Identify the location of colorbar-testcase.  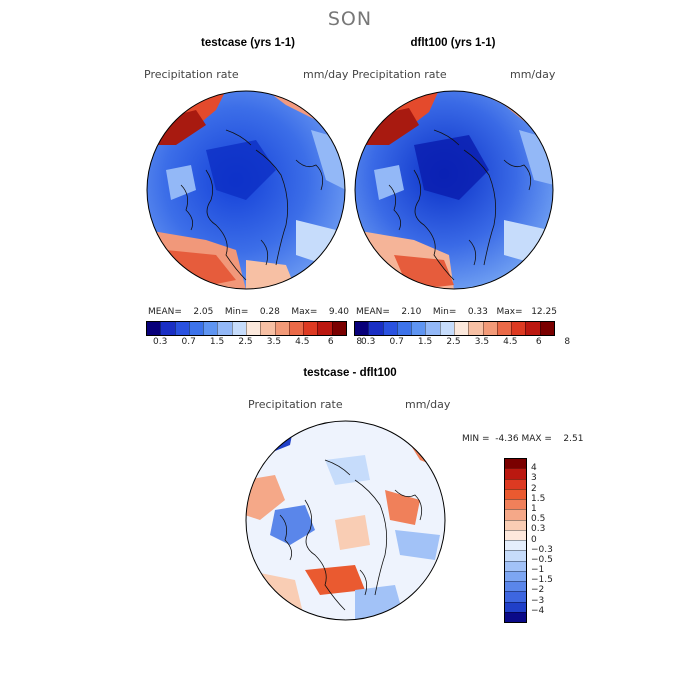
(246, 328).